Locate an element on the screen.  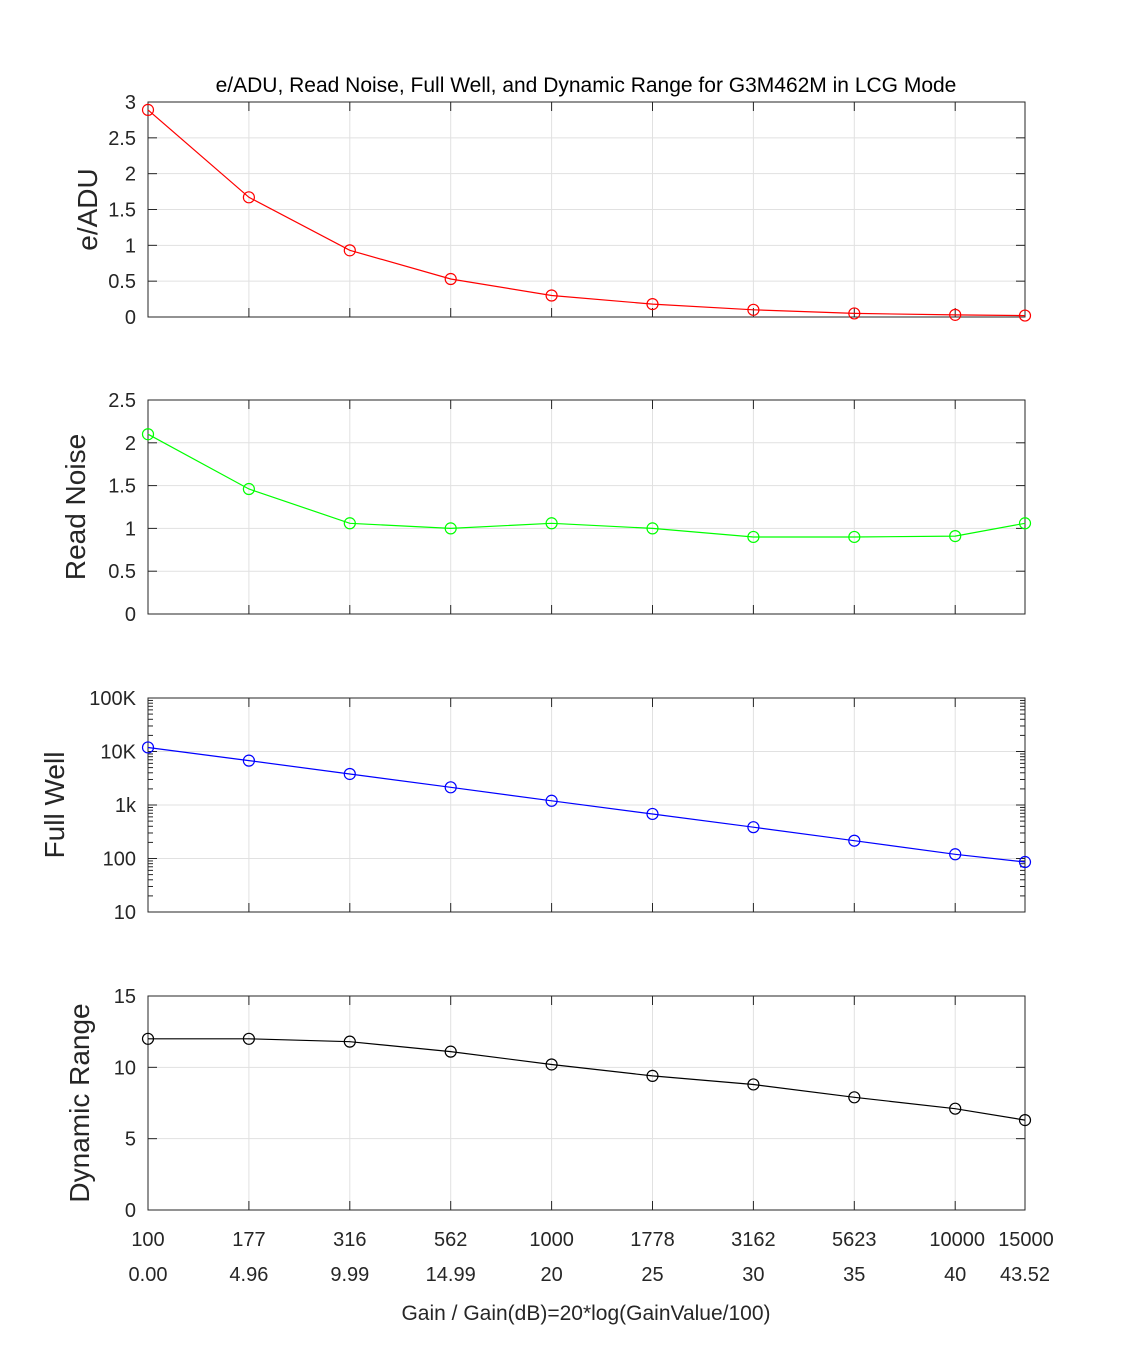
y-axis-label: e/ADU is located at coordinates (87, 209).